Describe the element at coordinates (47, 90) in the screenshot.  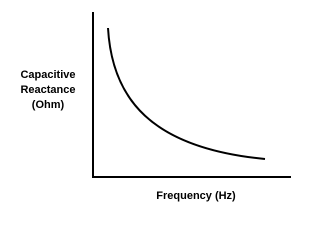
I see `y-axis-label: Reactance` at that location.